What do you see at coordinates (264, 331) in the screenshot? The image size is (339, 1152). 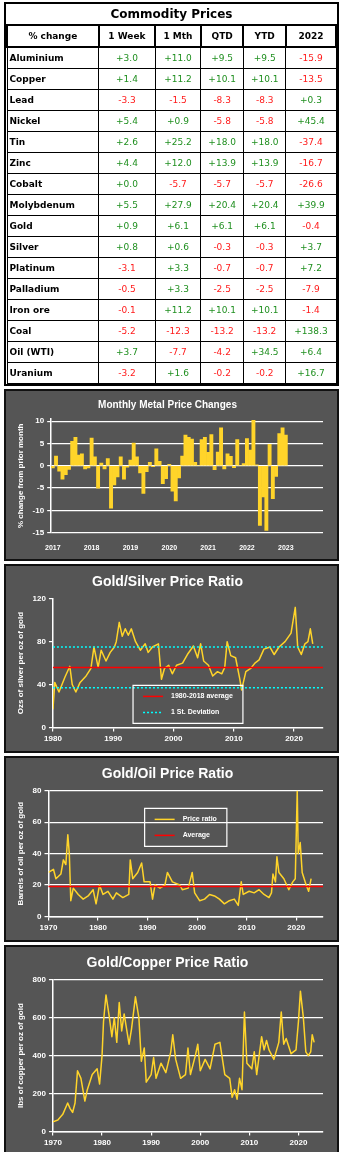 I see `data-label: -13.2` at bounding box center [264, 331].